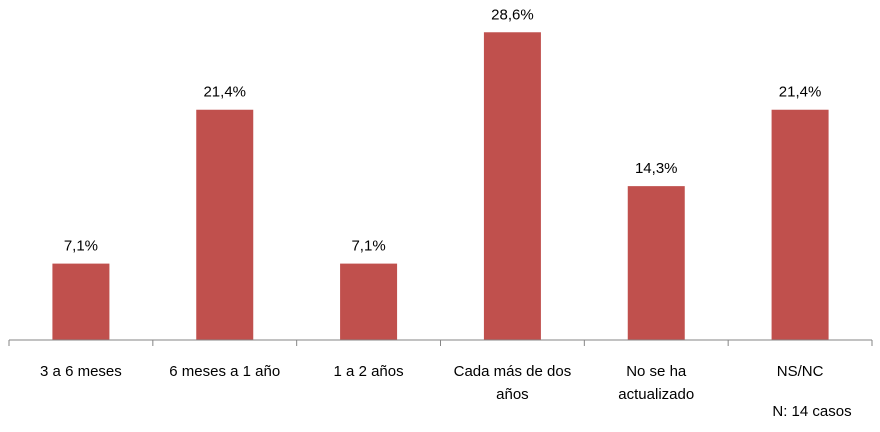 This screenshot has height=432, width=880. I want to click on category-label: No se ha, so click(656, 371).